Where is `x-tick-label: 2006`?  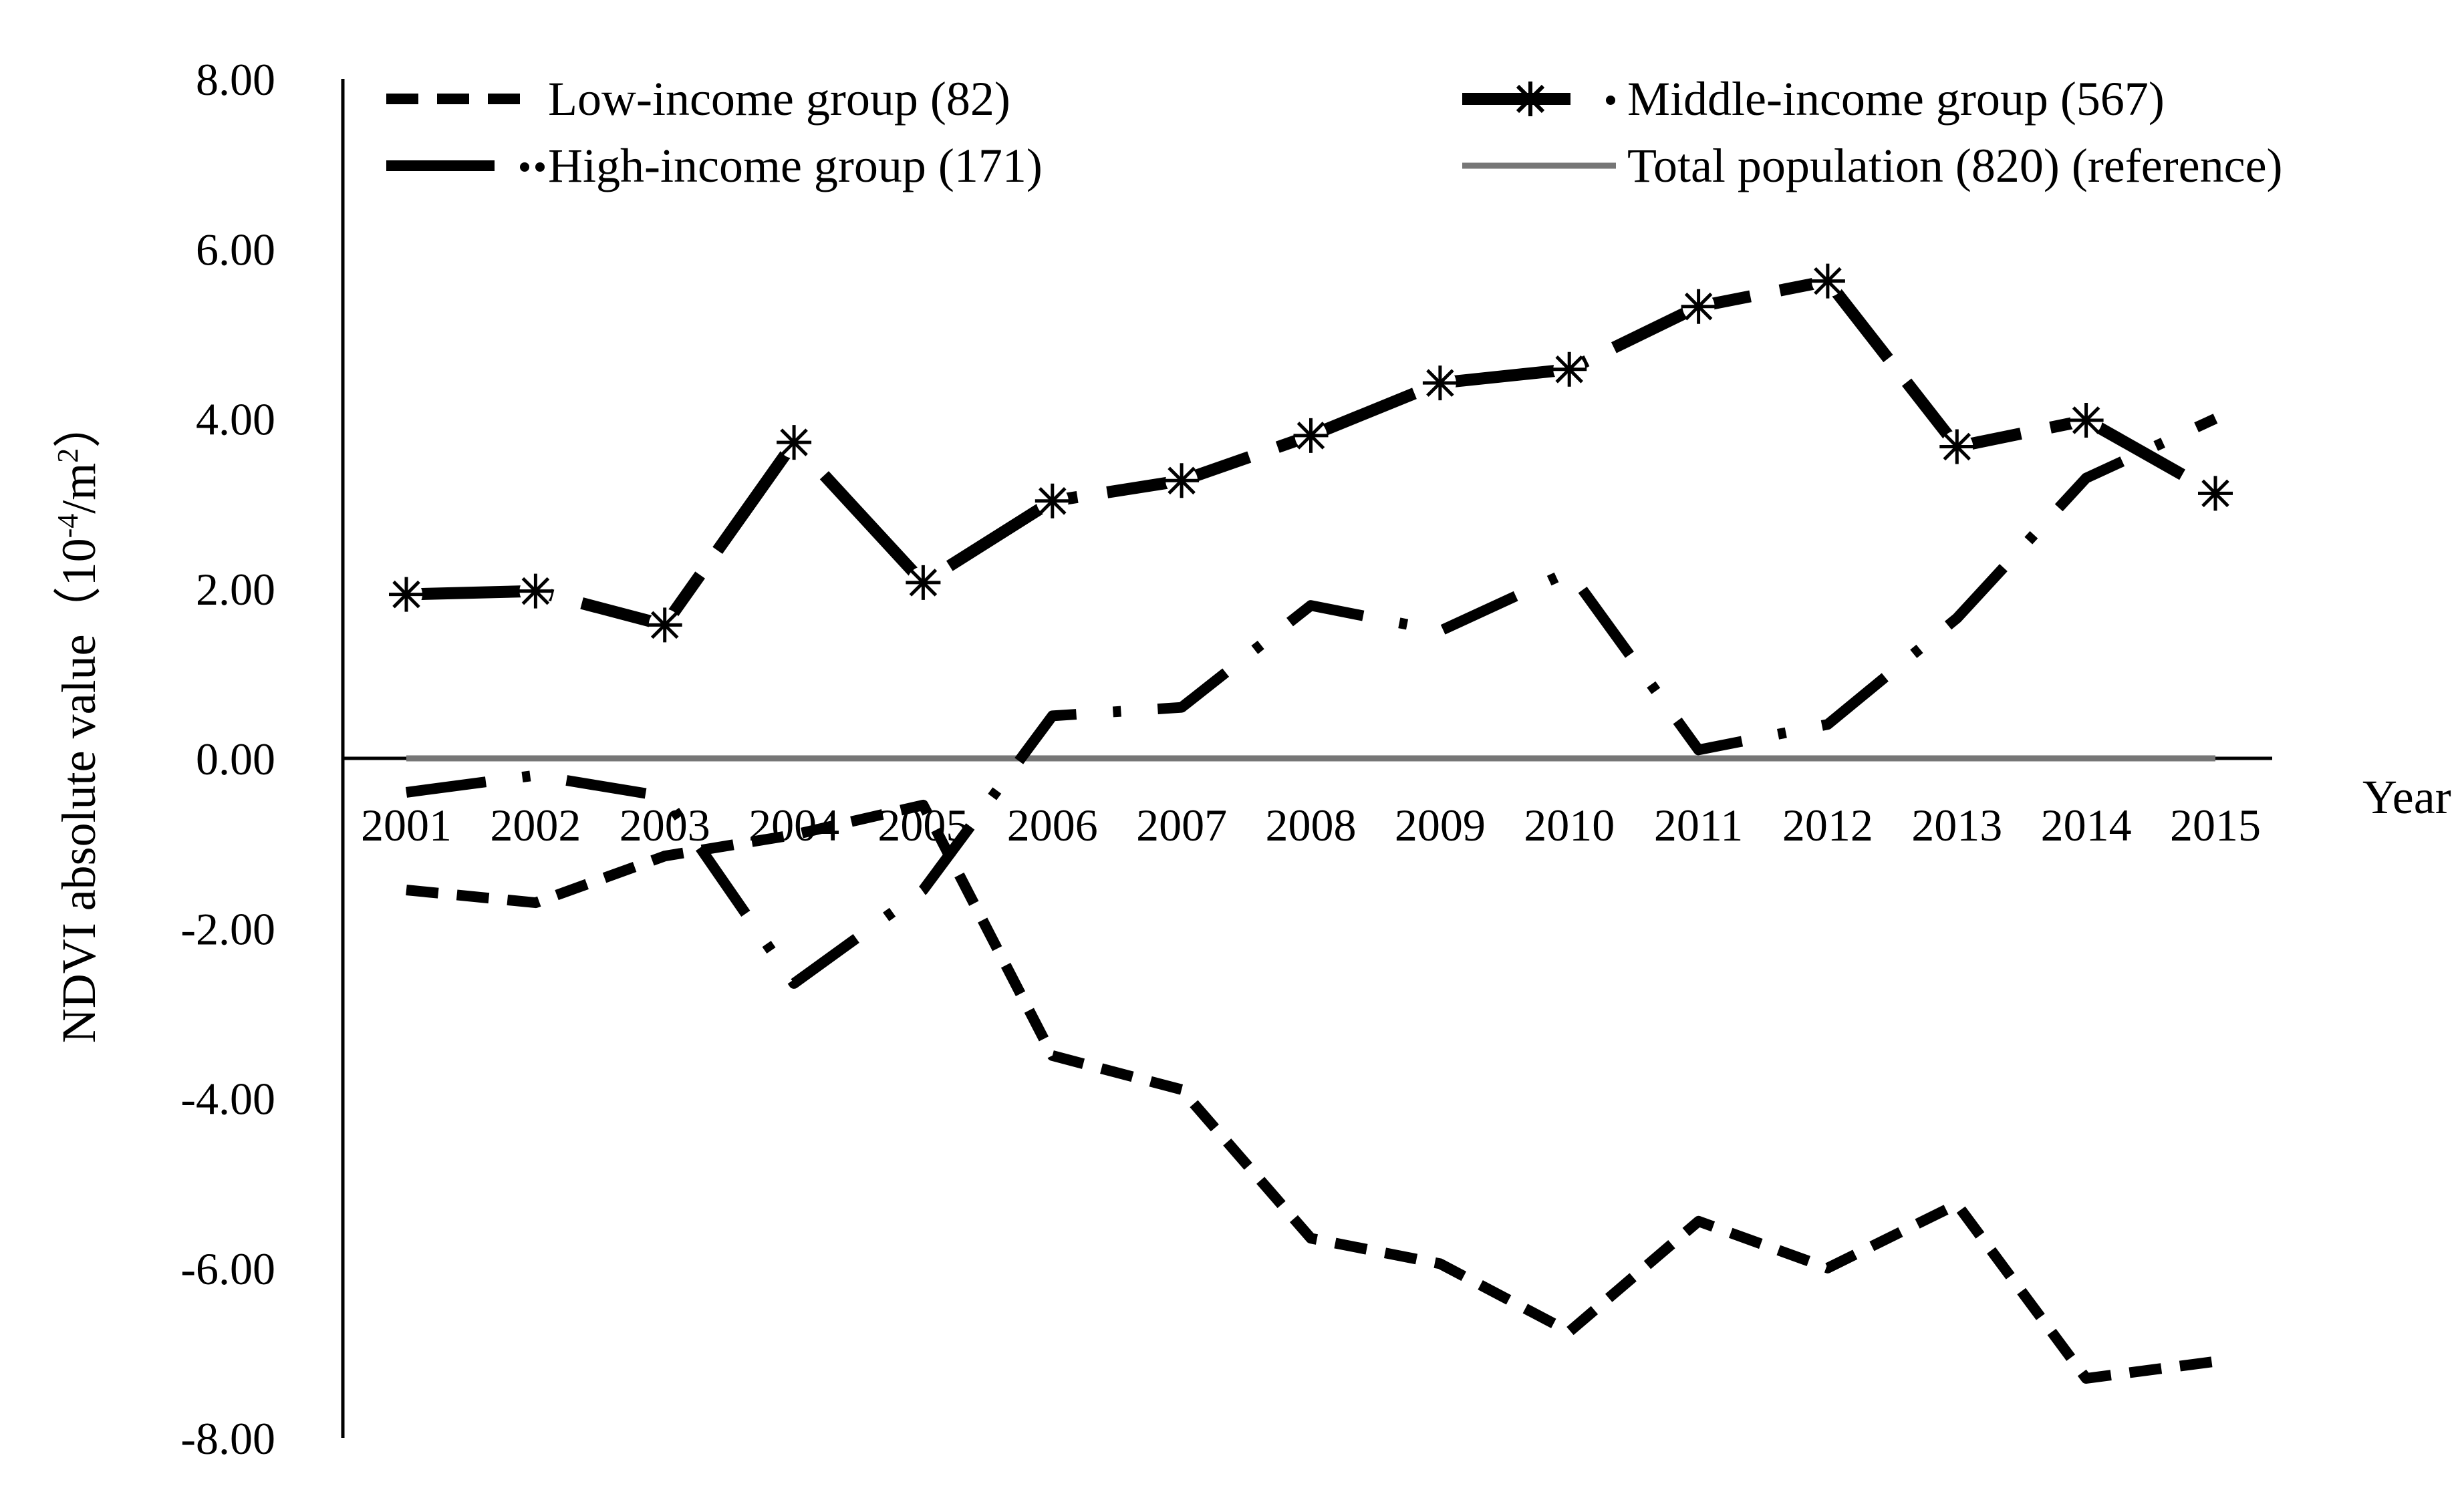
x-tick-label: 2006 is located at coordinates (1053, 826).